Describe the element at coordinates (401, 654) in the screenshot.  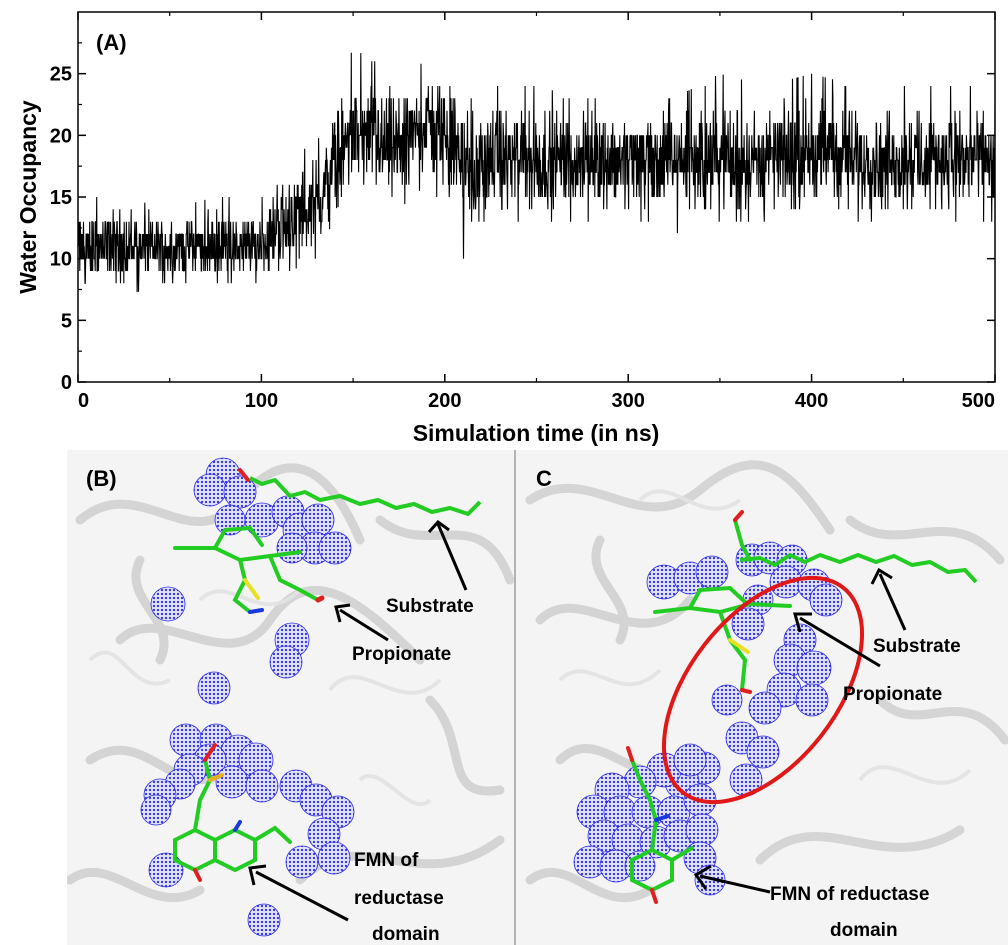
I see `propionate-label-b: Propionate` at that location.